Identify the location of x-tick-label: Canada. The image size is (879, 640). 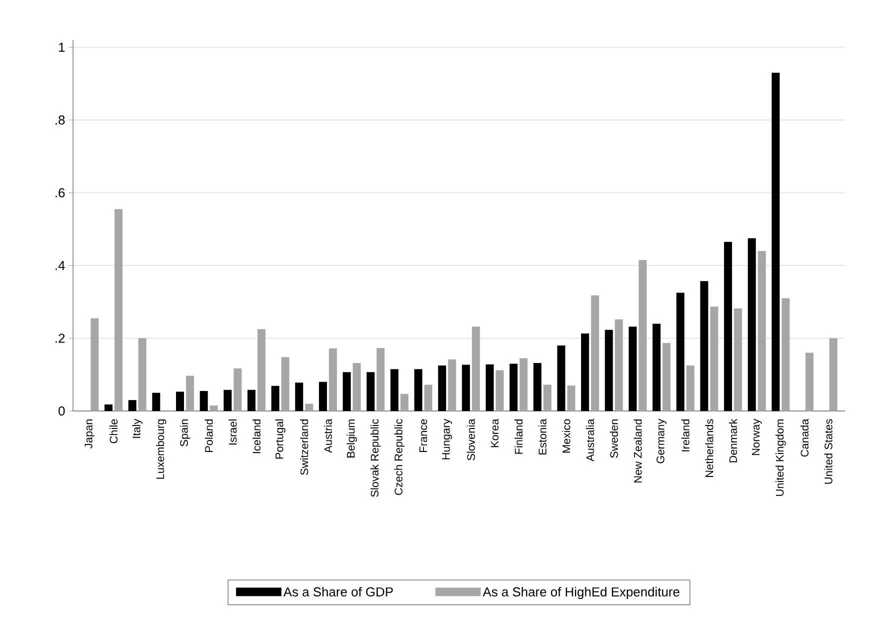
(804, 437).